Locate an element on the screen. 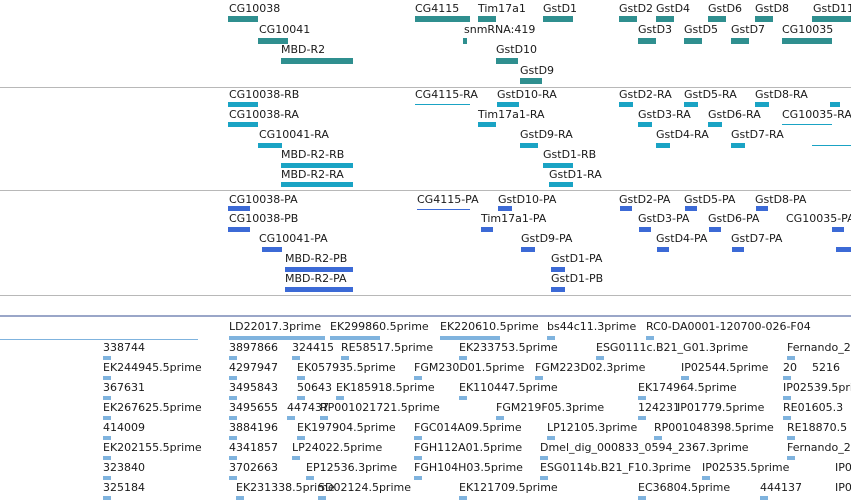 The width and height of the screenshot is (851, 503). est-label: EK267625.5prime is located at coordinates (152, 407).